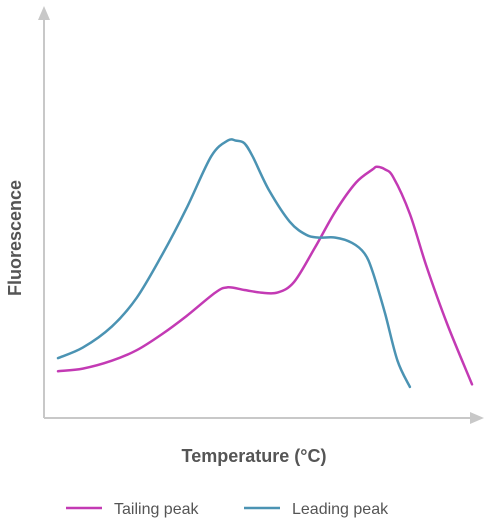 This screenshot has height=530, width=492. What do you see at coordinates (227, 509) in the screenshot?
I see `legend: Tailing peak Leading peak` at bounding box center [227, 509].